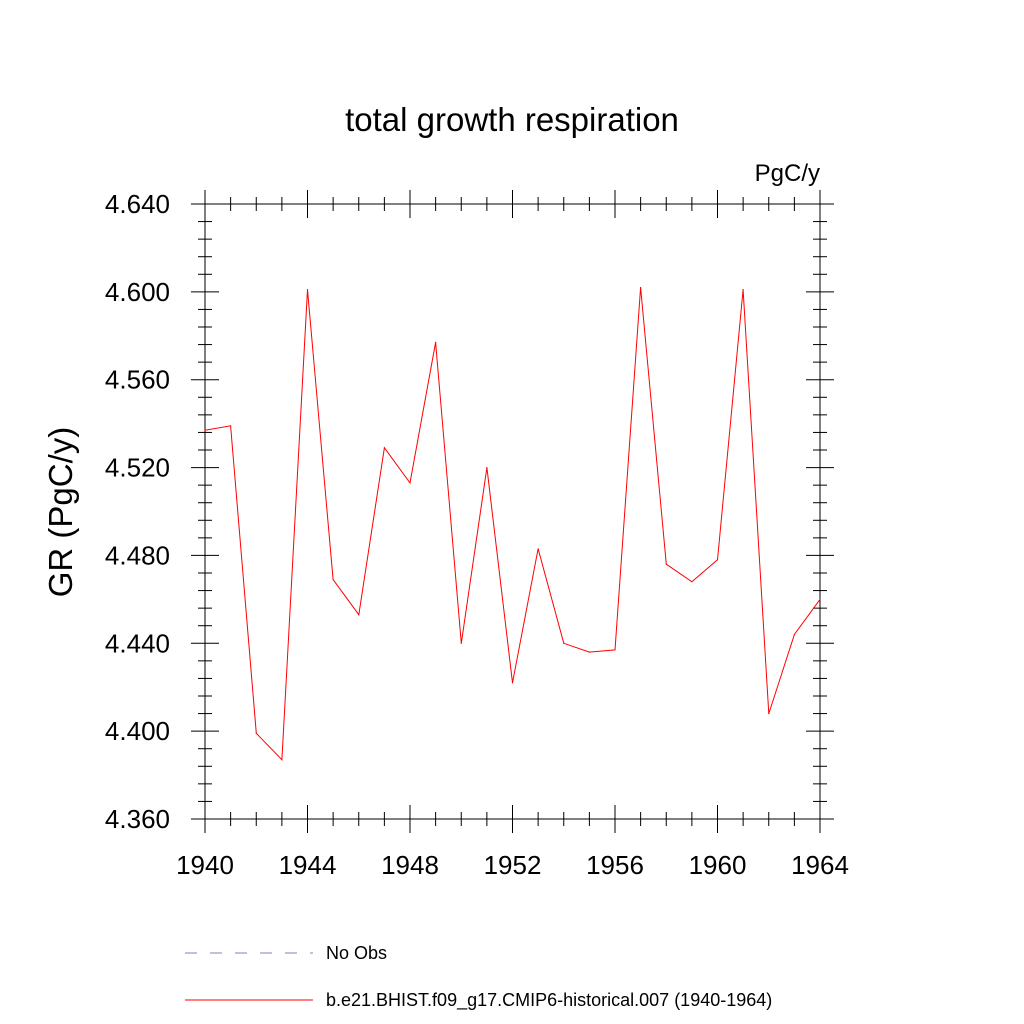  I want to click on y-tick-label: 4.600, so click(137, 292).